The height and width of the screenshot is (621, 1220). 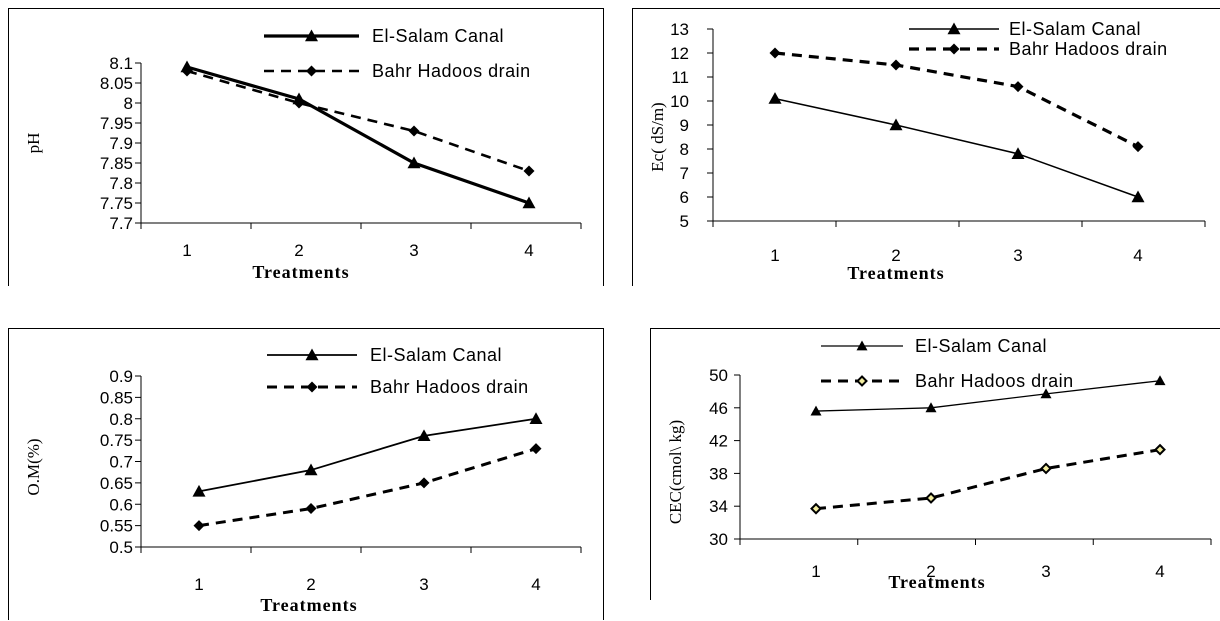 I want to click on y-tick-label: 0.7, so click(x=121, y=462).